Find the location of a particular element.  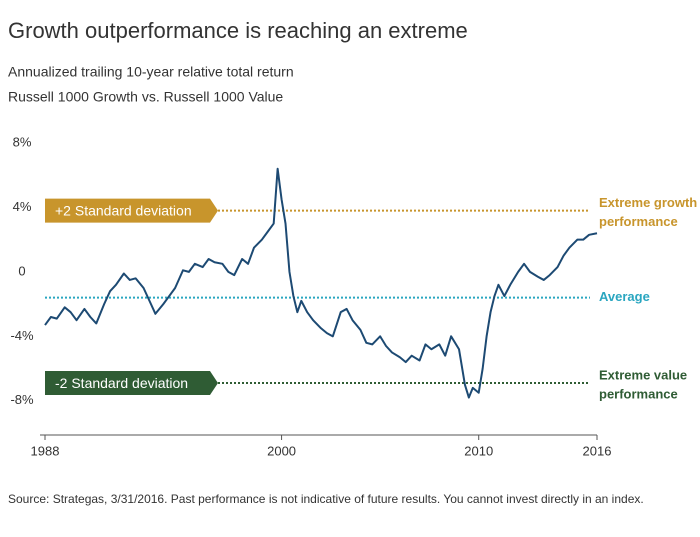

x-tick-label: 1988 is located at coordinates (45, 450).